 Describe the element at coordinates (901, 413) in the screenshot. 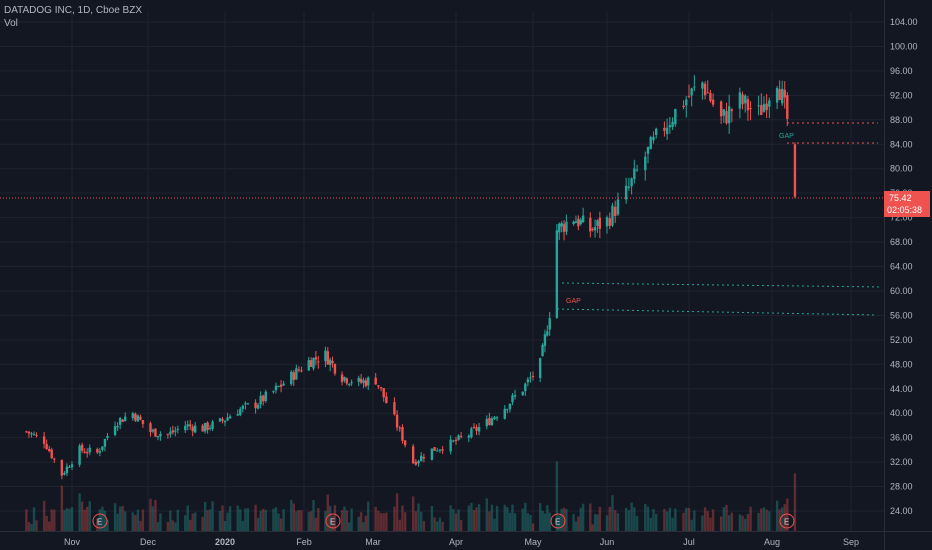

I see `price-tick-label: 40.00` at that location.